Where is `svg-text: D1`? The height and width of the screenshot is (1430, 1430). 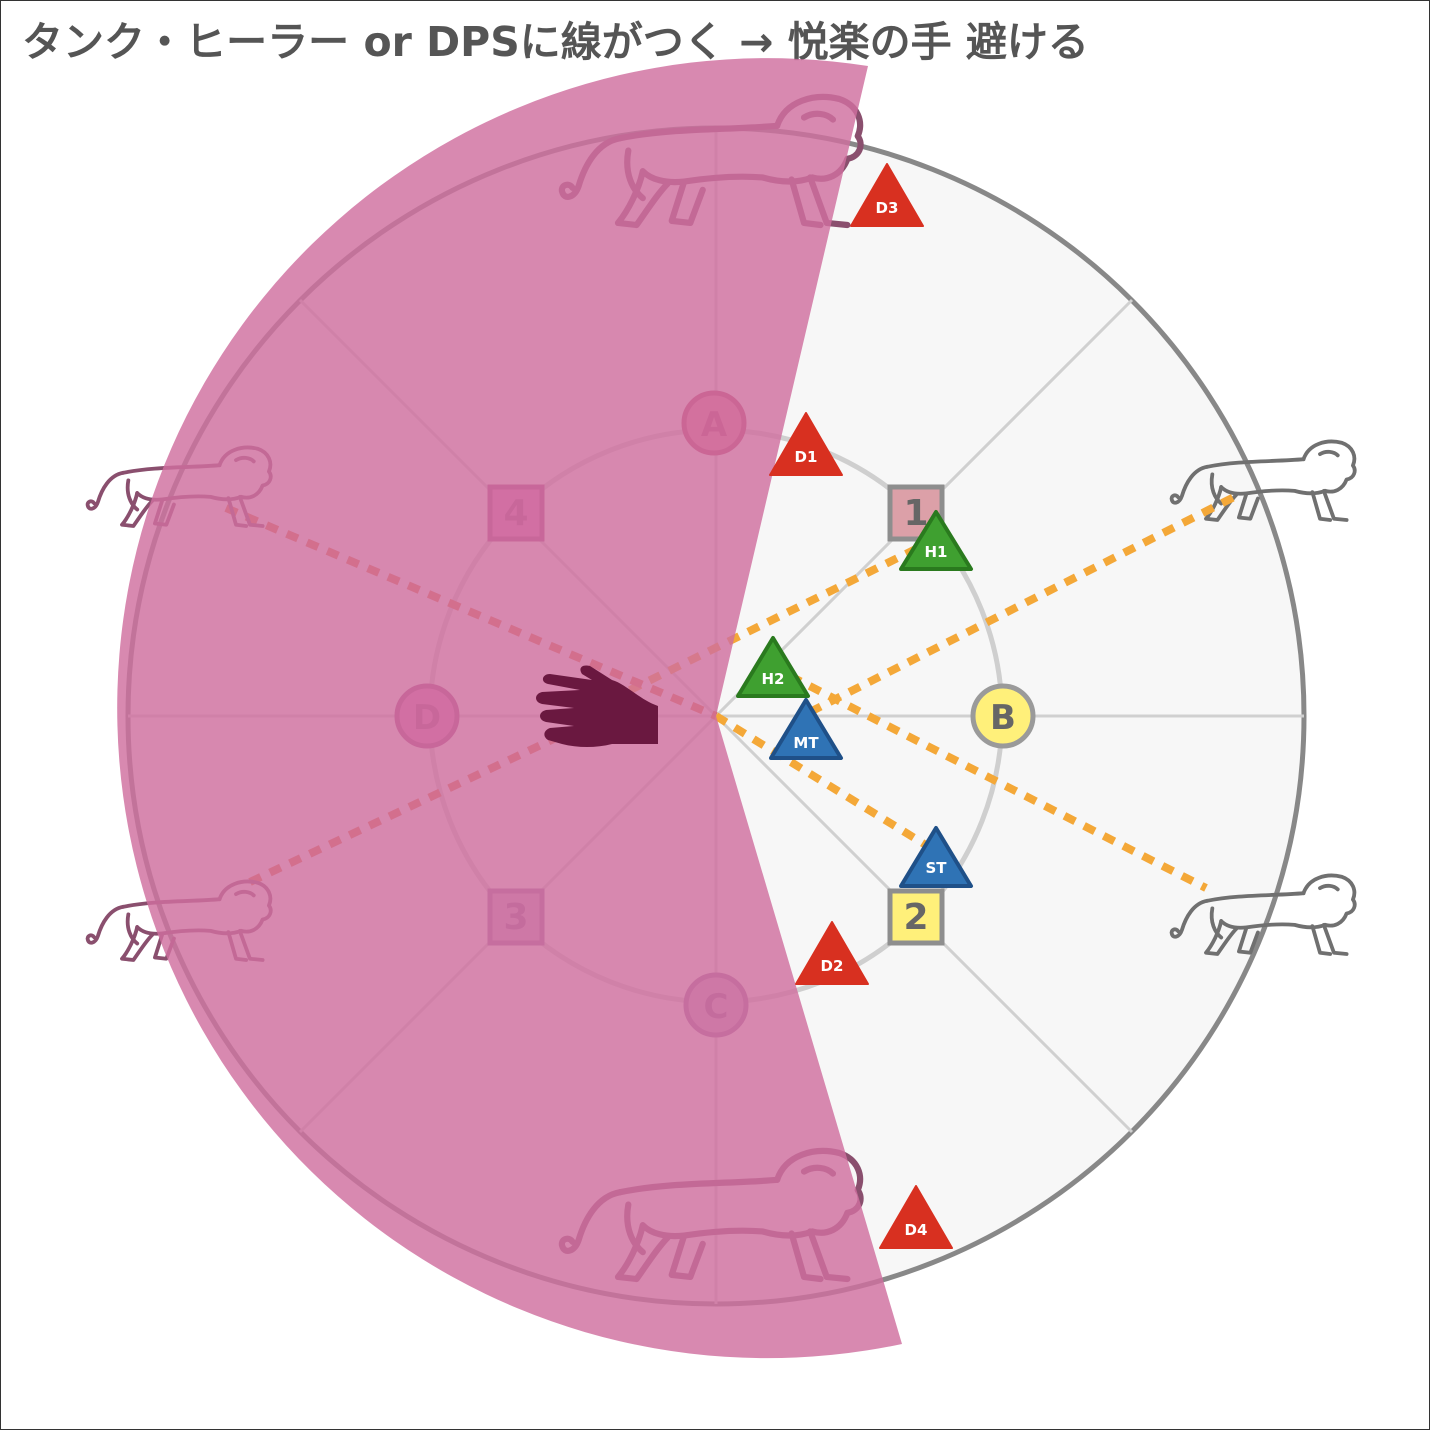 svg-text: D1 is located at coordinates (806, 457).